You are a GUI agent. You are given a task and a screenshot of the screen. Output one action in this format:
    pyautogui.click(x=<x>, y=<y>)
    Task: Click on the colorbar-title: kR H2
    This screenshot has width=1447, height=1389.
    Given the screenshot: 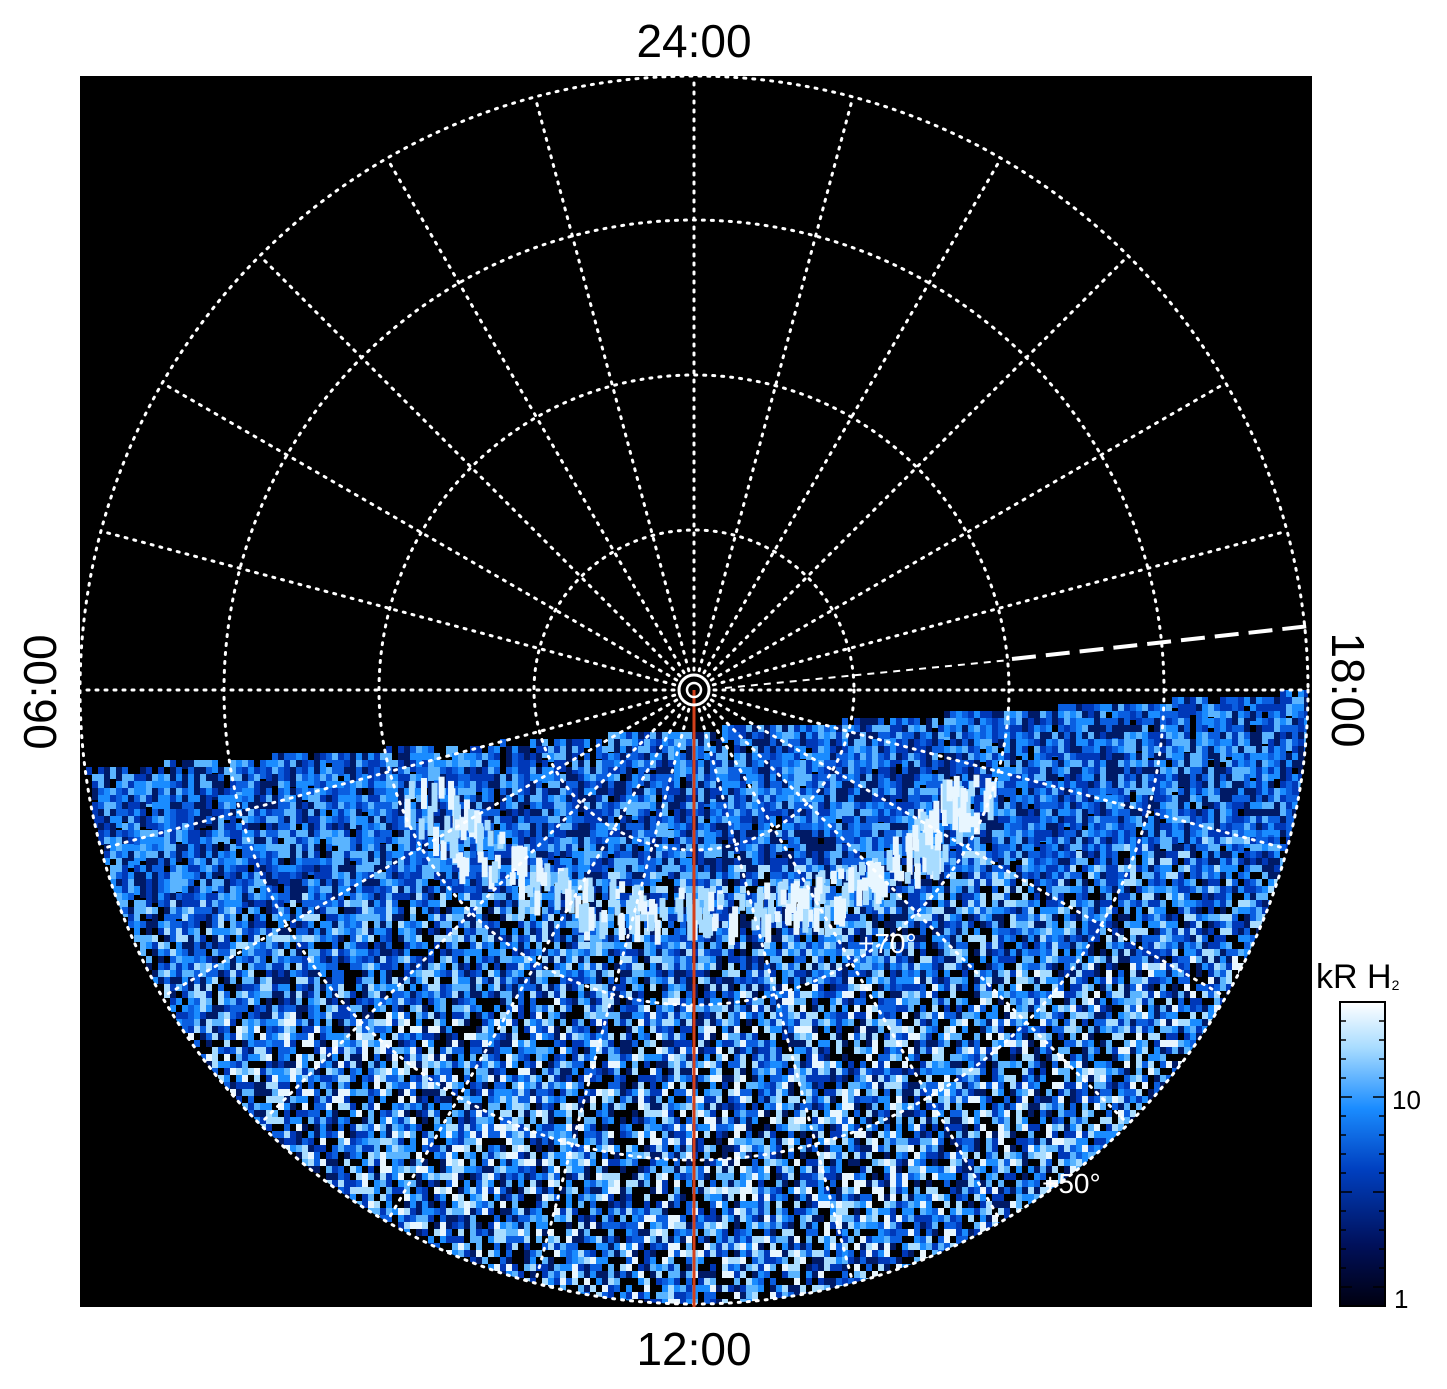 What is the action you would take?
    pyautogui.click(x=1357, y=977)
    